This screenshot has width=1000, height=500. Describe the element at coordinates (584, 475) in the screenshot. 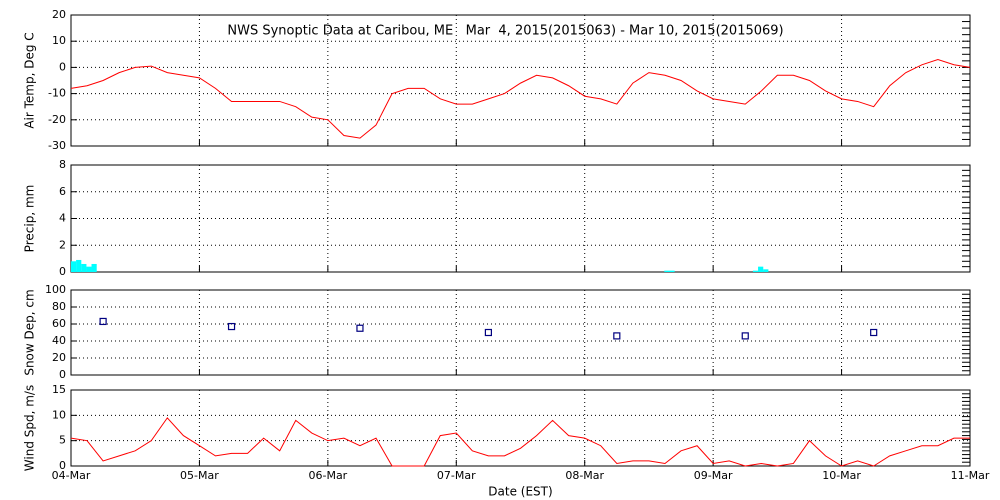

I see `x-tick-label: 08-Mar` at that location.